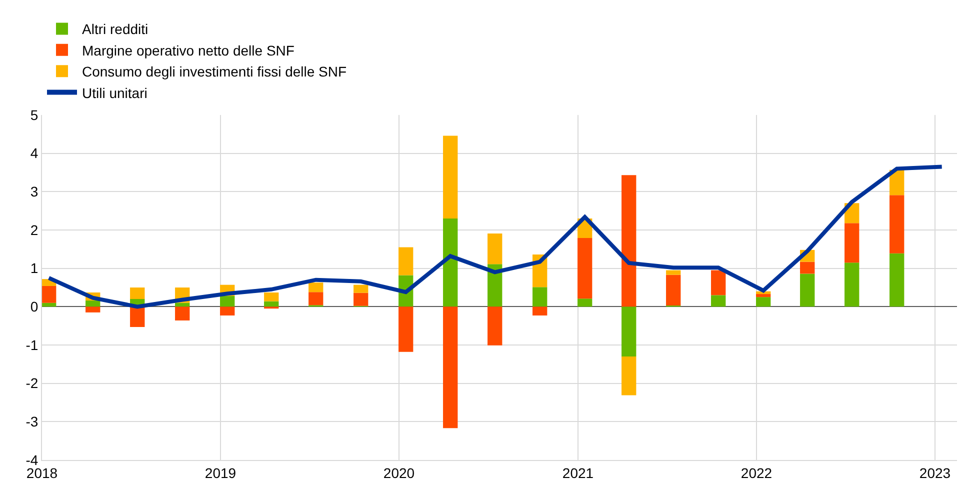 The height and width of the screenshot is (486, 961). I want to click on y-tick-label: 3, so click(34, 192).